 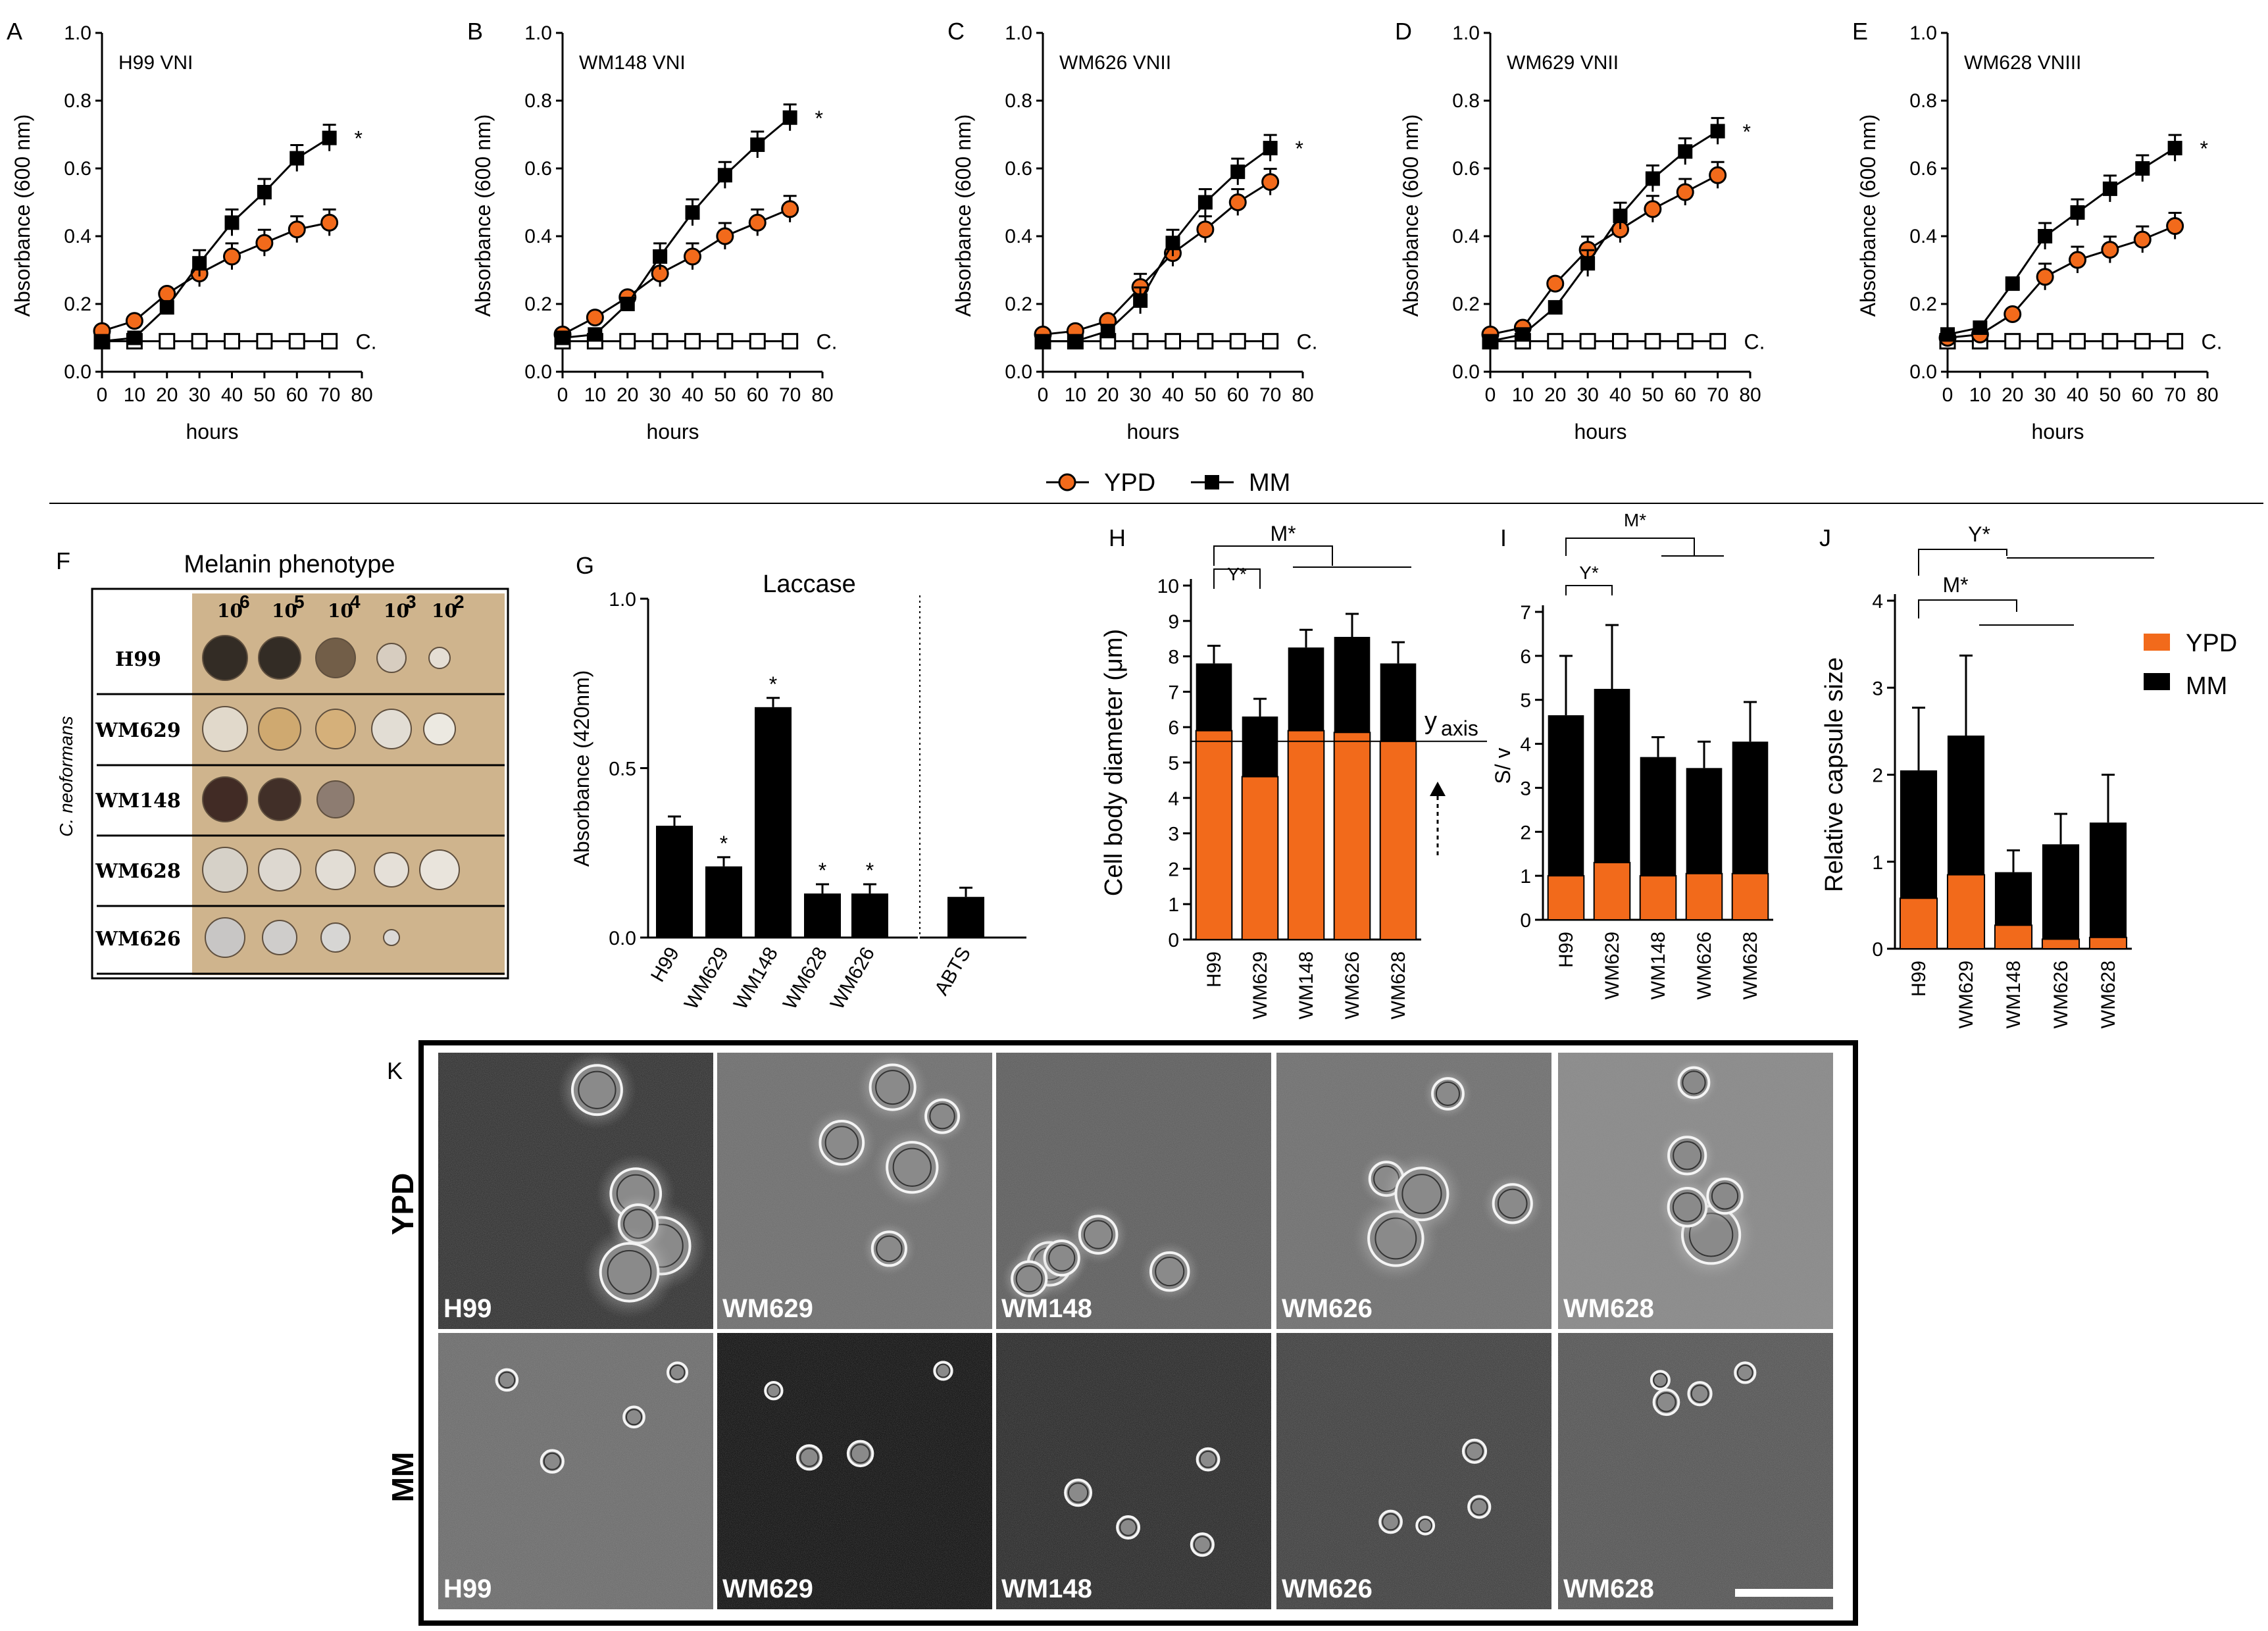 I want to click on category-label: WM629, so click(x=706, y=978).